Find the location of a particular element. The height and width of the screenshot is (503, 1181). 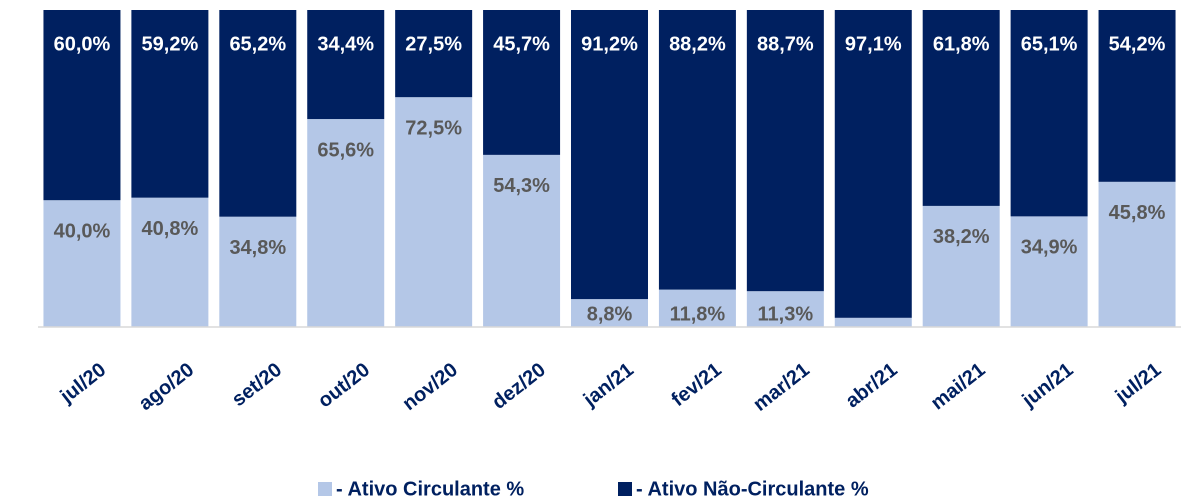

x-tick-label: jul/20 is located at coordinates (83, 383).